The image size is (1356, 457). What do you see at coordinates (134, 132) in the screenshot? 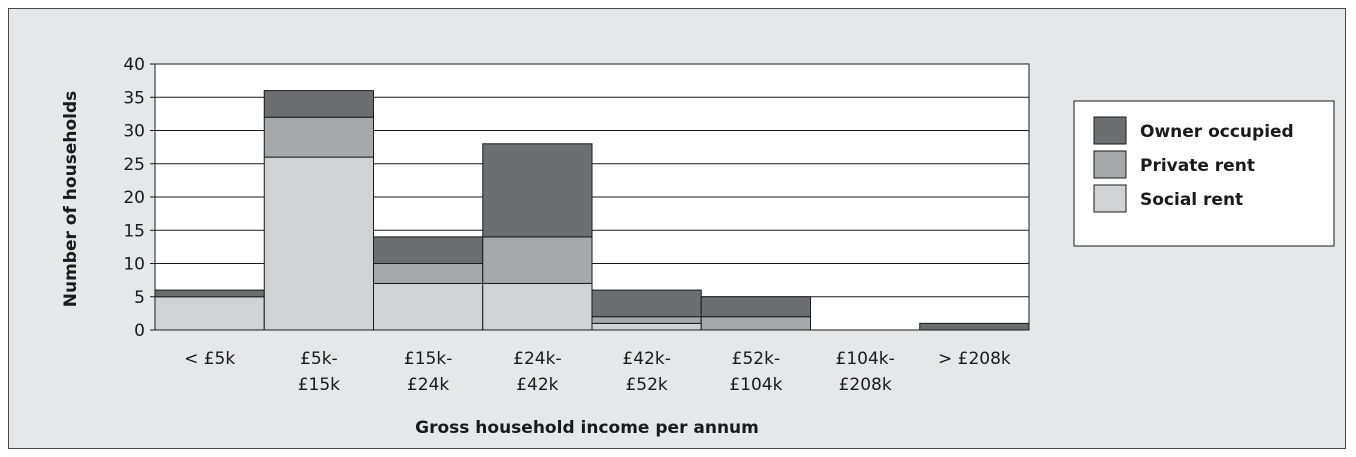
I see `y-tick-label: 30` at bounding box center [134, 132].